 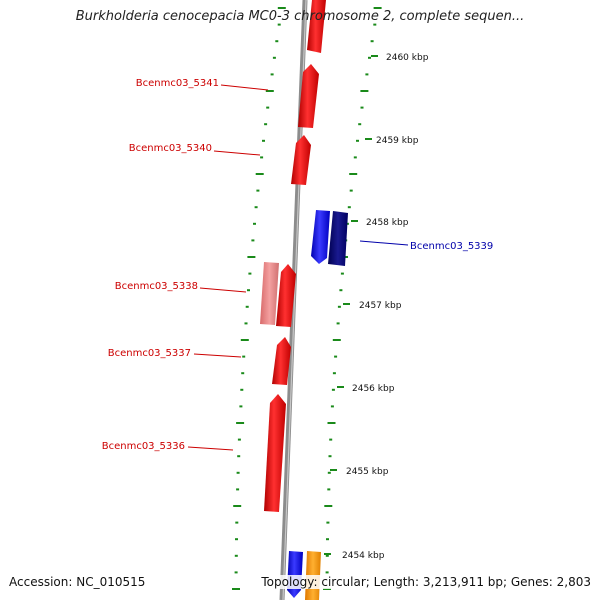 What do you see at coordinates (380, 306) in the screenshot?
I see `scale-label-2457: 2457 kbp` at bounding box center [380, 306].